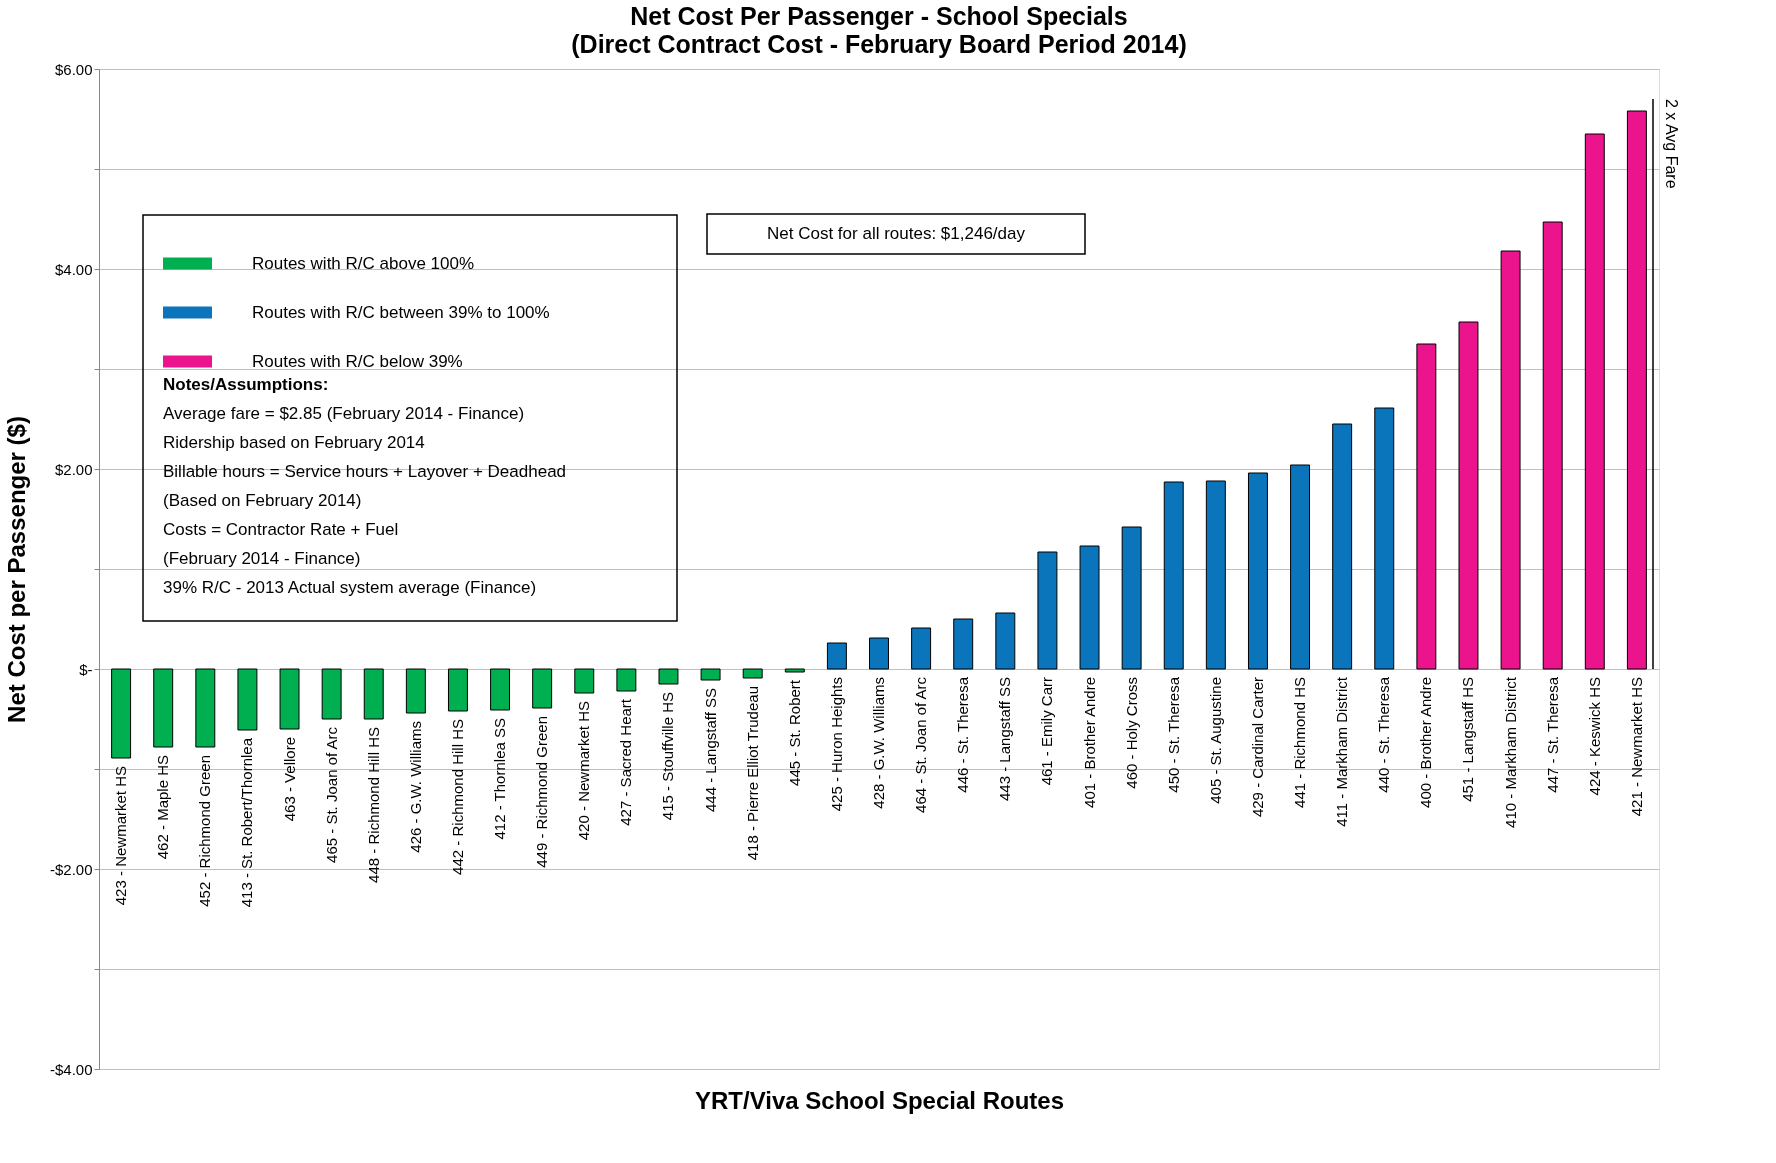 This screenshot has height=1163, width=1776. What do you see at coordinates (1510, 752) in the screenshot?
I see `x-tick-label: 410 - Markham District` at bounding box center [1510, 752].